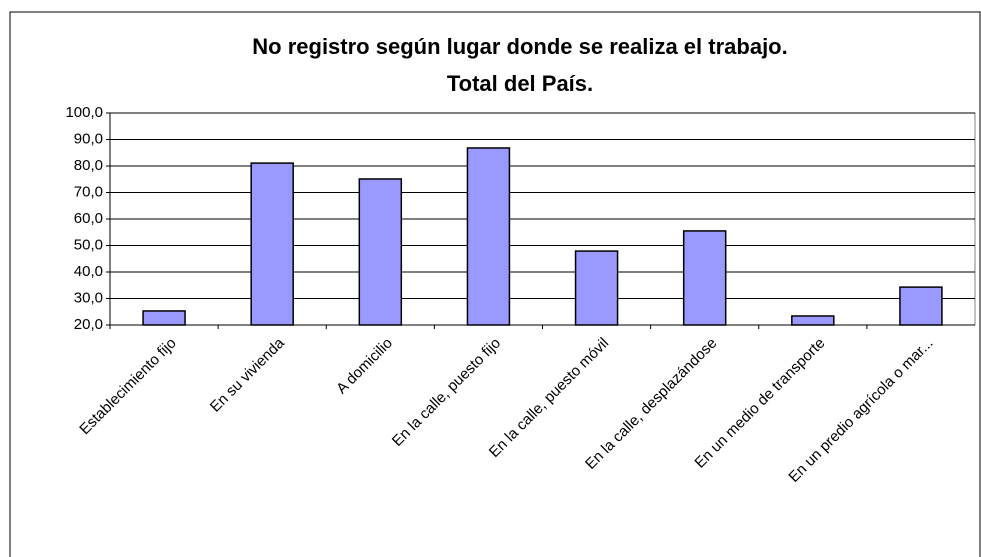  I want to click on chart-title: Total del País., so click(520, 83).